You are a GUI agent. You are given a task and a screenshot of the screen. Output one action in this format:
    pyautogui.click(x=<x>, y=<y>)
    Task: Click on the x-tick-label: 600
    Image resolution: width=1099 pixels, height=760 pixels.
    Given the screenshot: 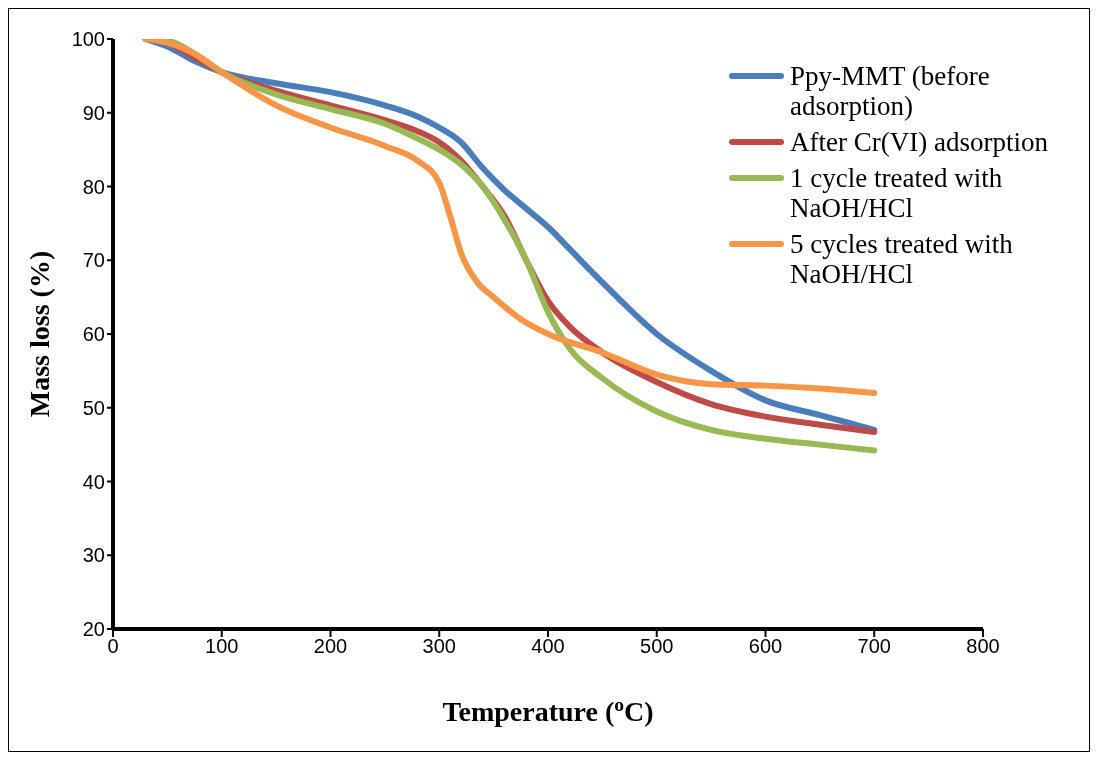 What is the action you would take?
    pyautogui.click(x=765, y=646)
    